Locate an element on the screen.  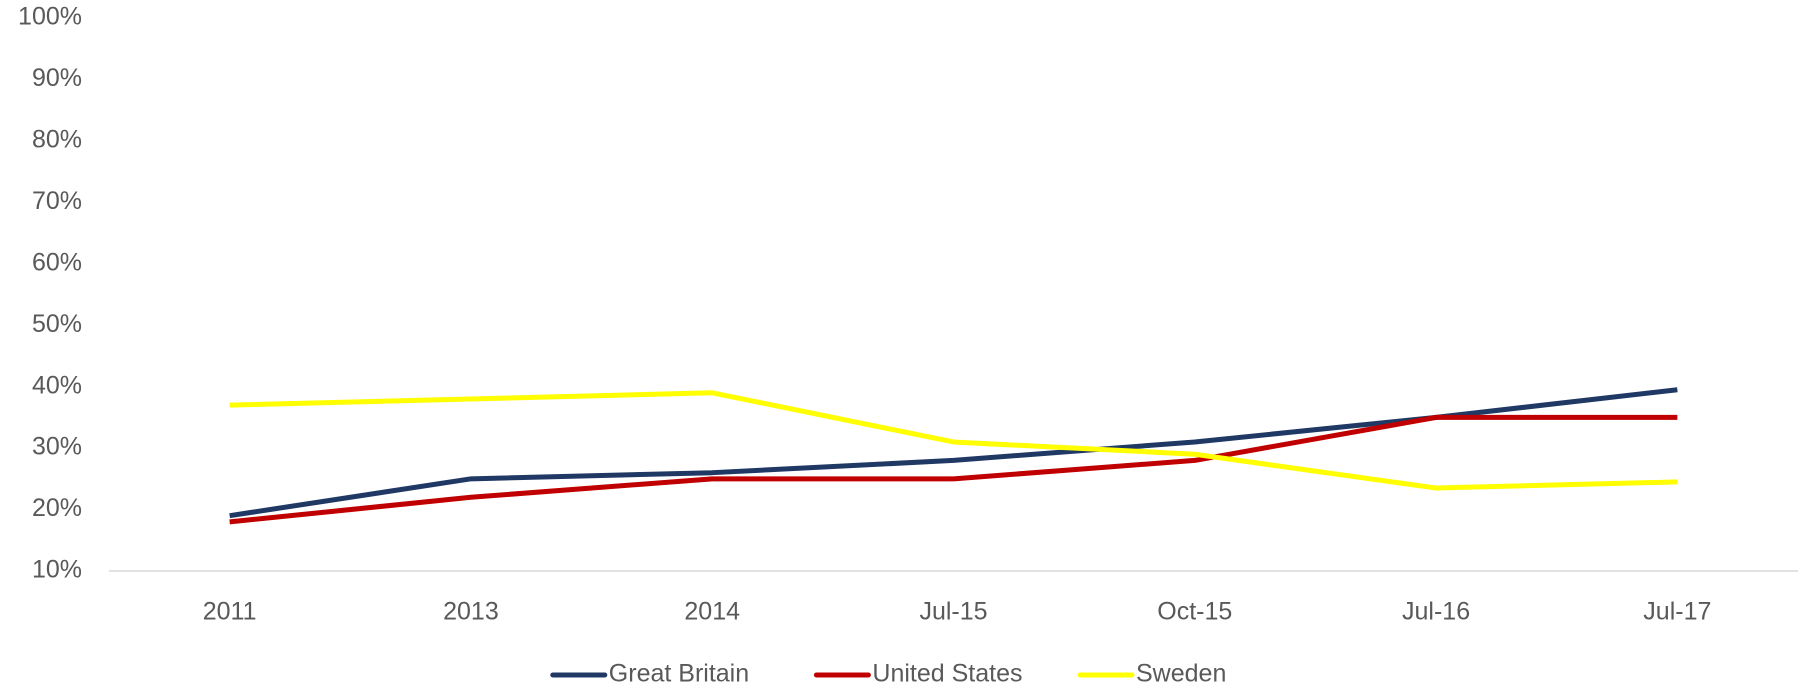
y-tick-label: 50% is located at coordinates (57, 324).